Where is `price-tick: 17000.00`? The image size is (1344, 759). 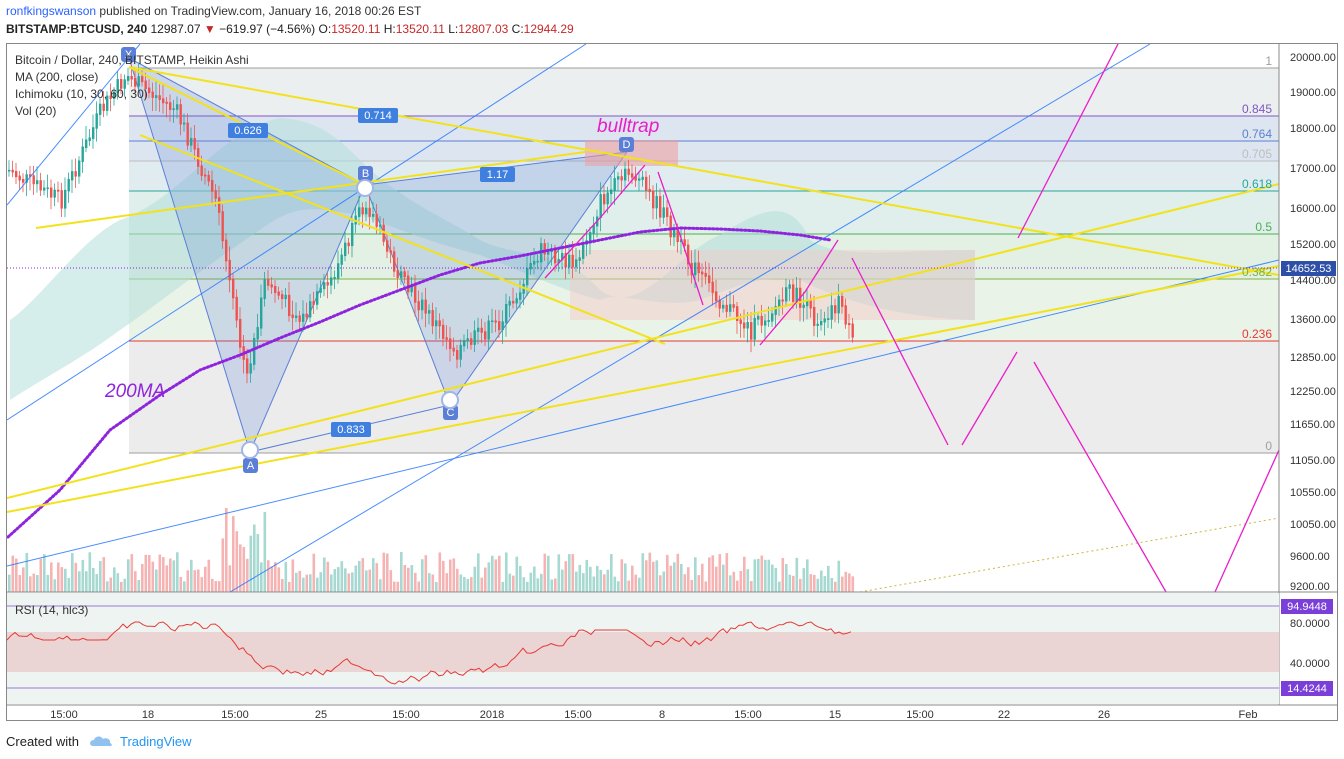
price-tick: 17000.00 is located at coordinates (1313, 169).